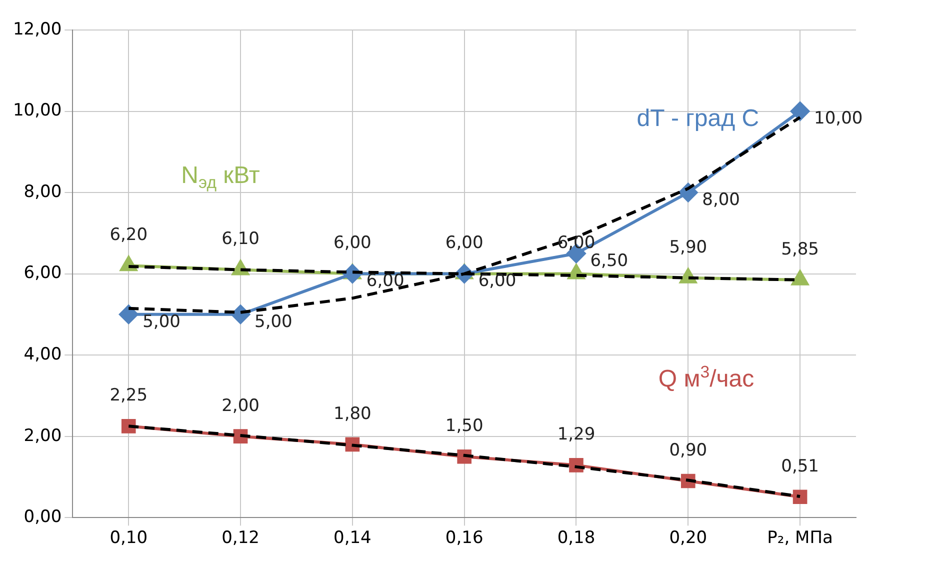 The height and width of the screenshot is (562, 936). Describe the element at coordinates (576, 538) in the screenshot. I see `x-tick-label: 0,18` at that location.